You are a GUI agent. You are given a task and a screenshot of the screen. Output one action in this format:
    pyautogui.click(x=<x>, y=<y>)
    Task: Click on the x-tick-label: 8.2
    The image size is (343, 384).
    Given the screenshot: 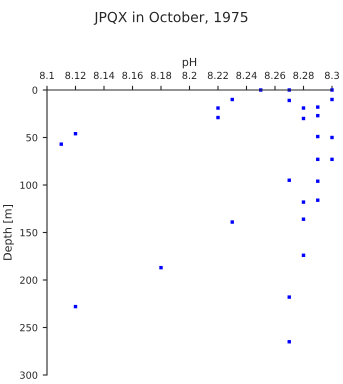 What is the action you would take?
    pyautogui.click(x=189, y=76)
    